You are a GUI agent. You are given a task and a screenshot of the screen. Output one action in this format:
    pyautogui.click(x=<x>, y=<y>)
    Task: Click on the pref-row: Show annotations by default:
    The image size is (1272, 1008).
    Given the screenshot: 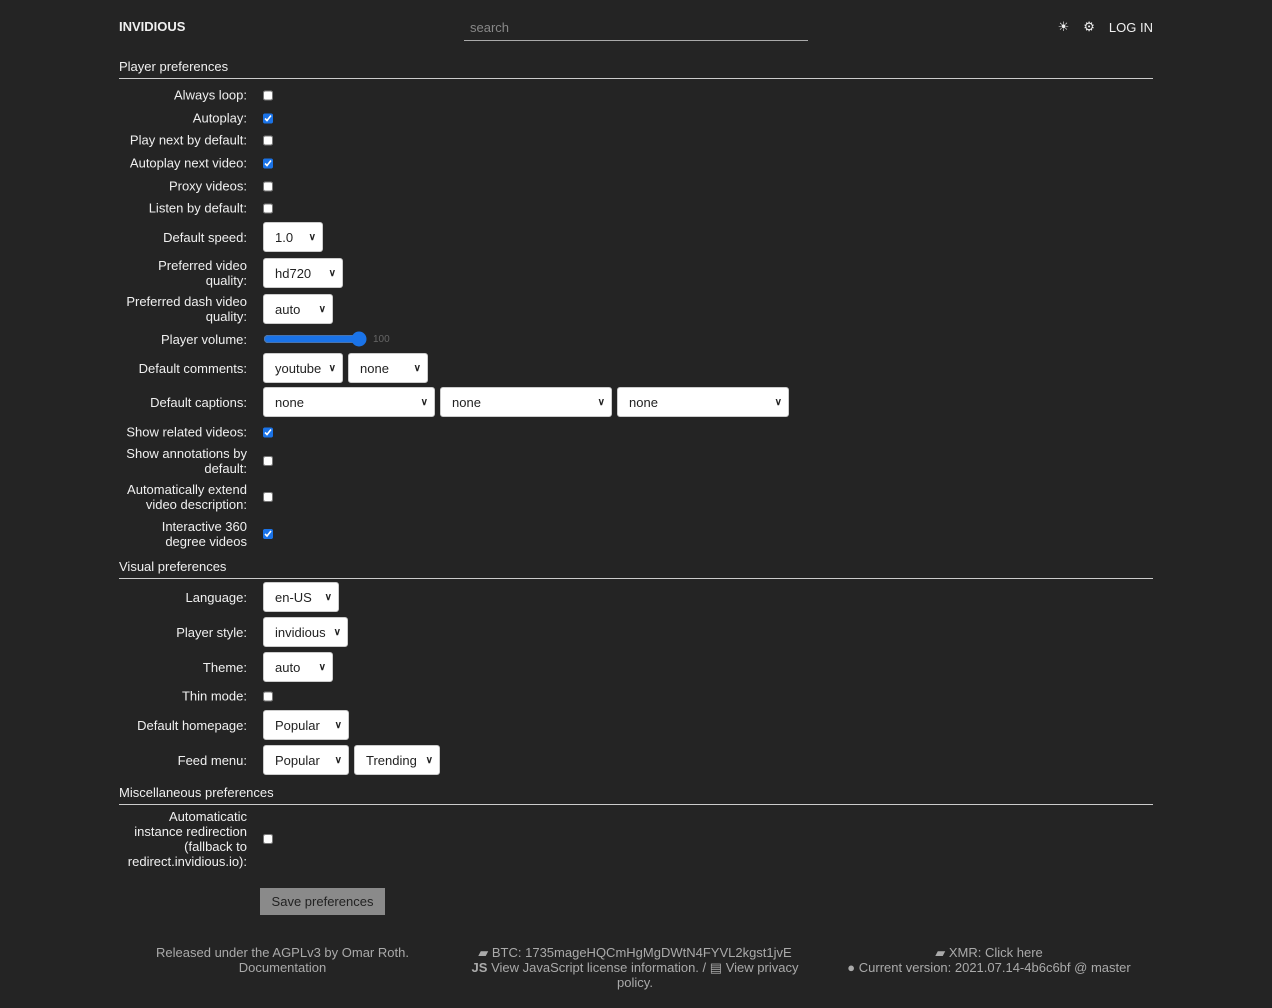 What is the action you would take?
    pyautogui.click(x=196, y=461)
    